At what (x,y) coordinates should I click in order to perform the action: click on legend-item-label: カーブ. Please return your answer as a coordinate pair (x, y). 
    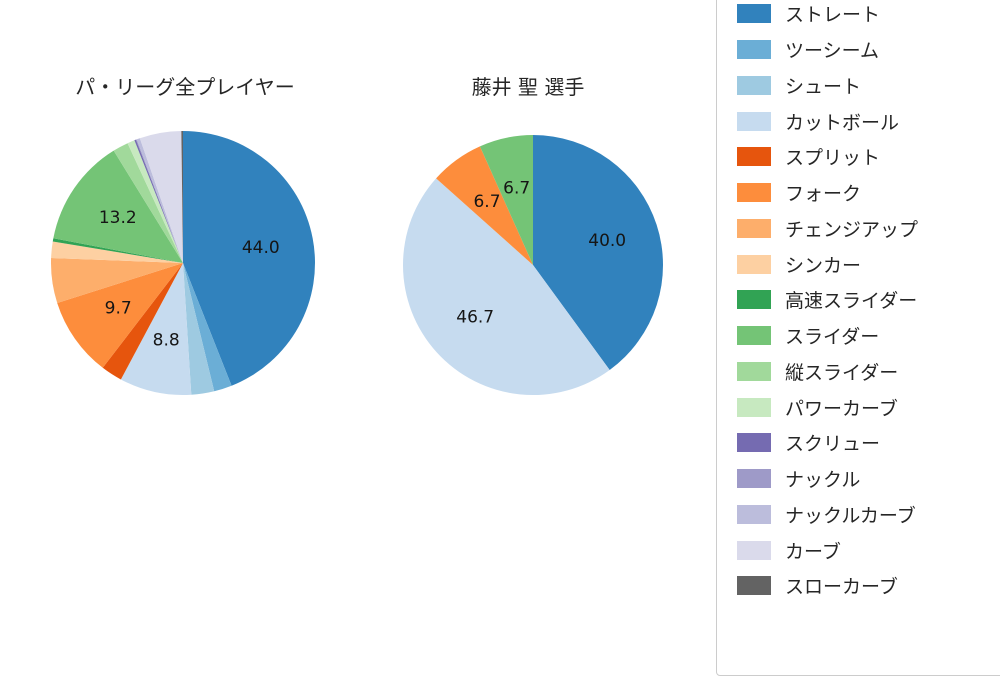
    Looking at the image, I should click on (813, 551).